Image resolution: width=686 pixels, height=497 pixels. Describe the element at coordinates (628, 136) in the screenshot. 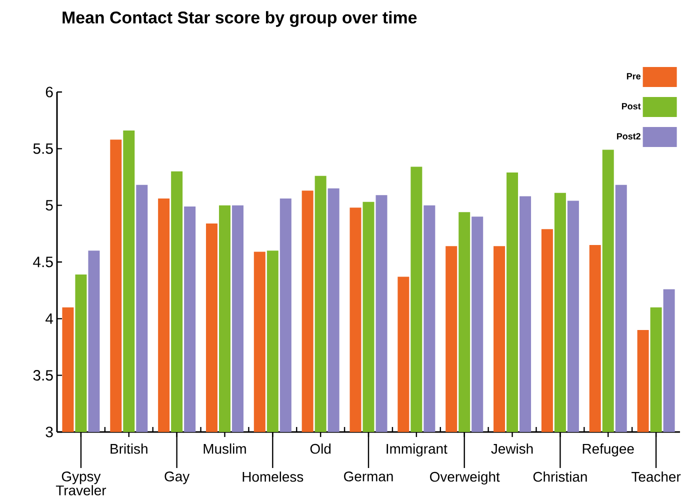

I see `legend-label: Post2` at that location.